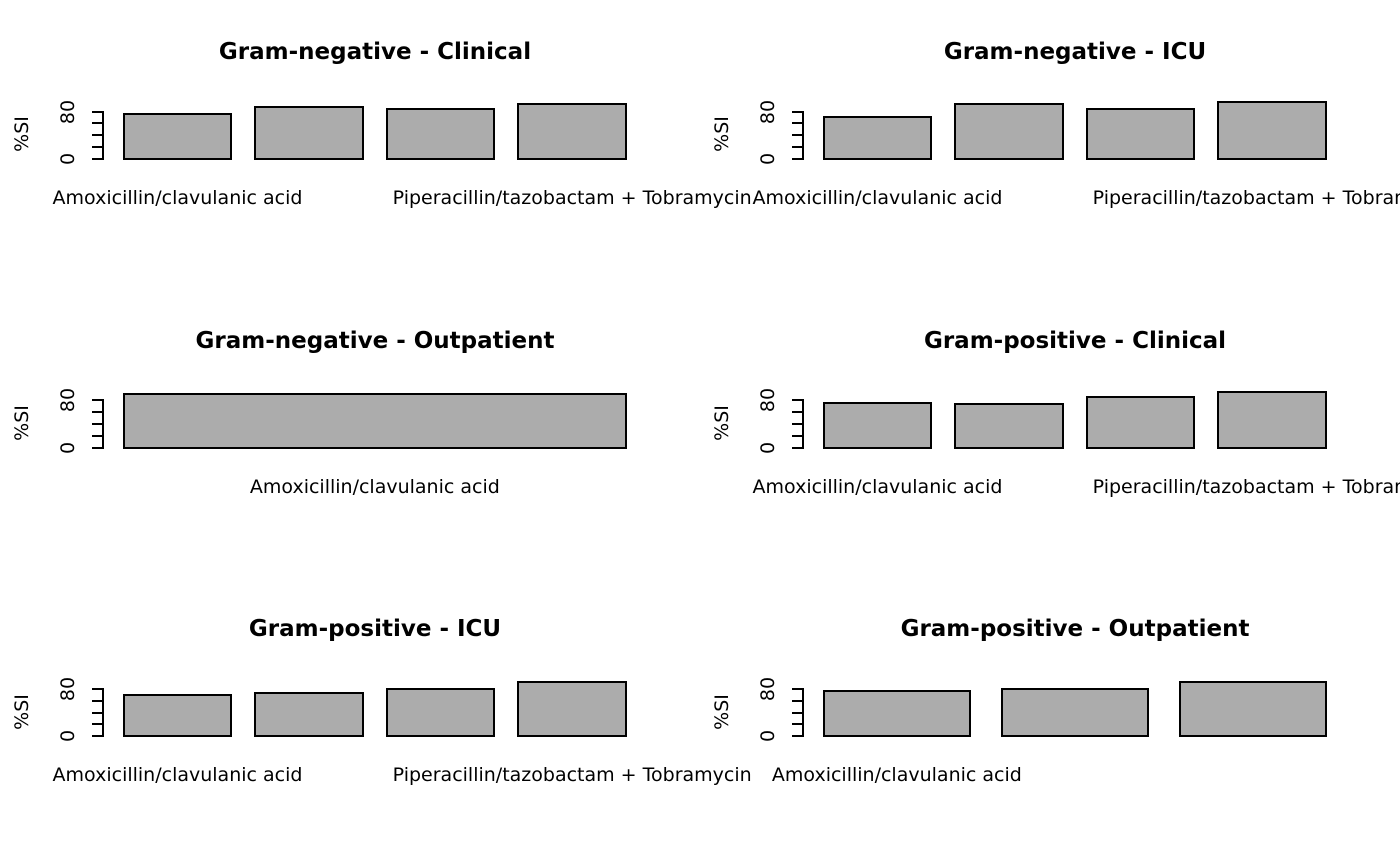 This screenshot has width=1400, height=866. Describe the element at coordinates (375, 340) in the screenshot. I see `panel-title: Gram-negative - Outpatient` at that location.